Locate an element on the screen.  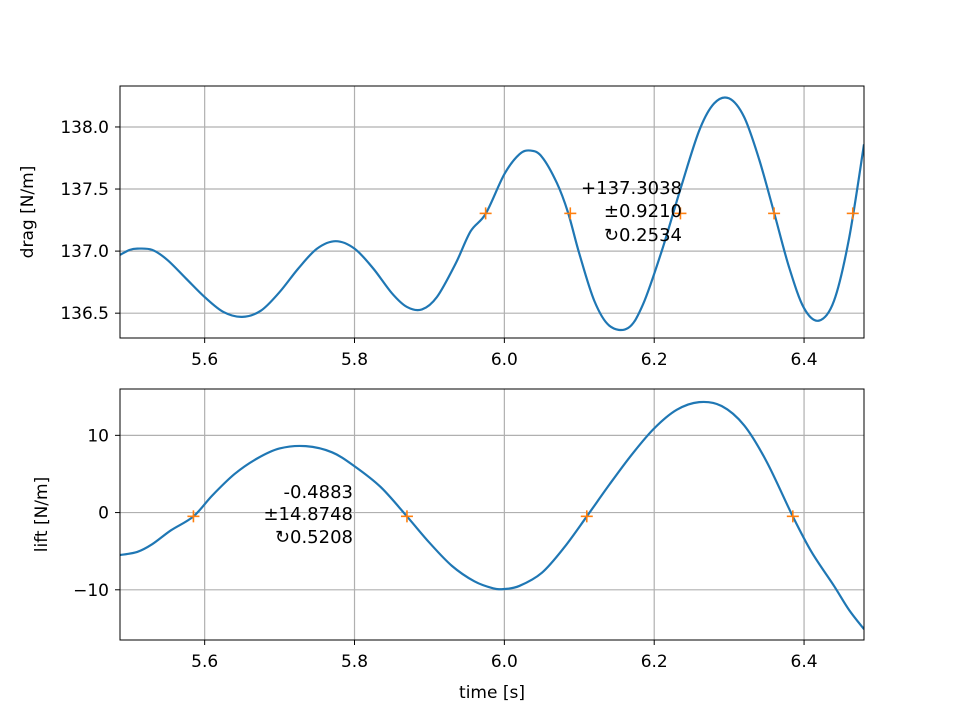
lift-x-tick-label: 6.0 is located at coordinates (504, 662).